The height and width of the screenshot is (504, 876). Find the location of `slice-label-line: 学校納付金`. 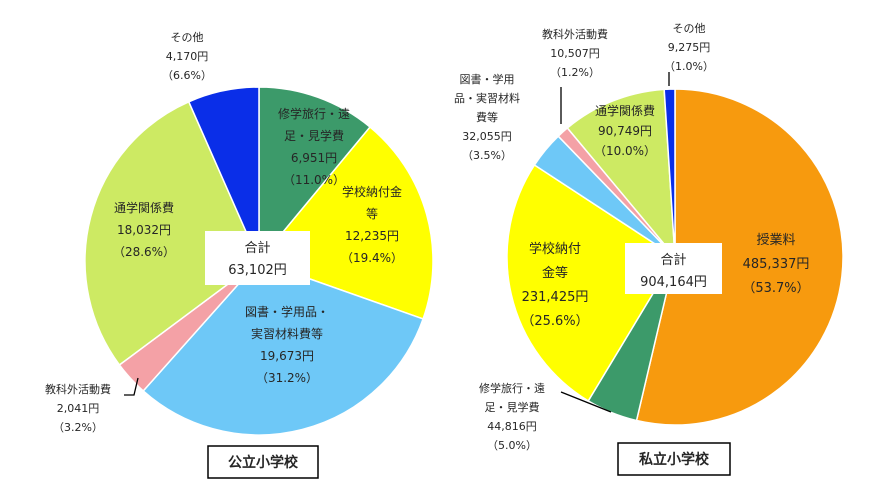

slice-label-line: 学校納付金 is located at coordinates (372, 191).